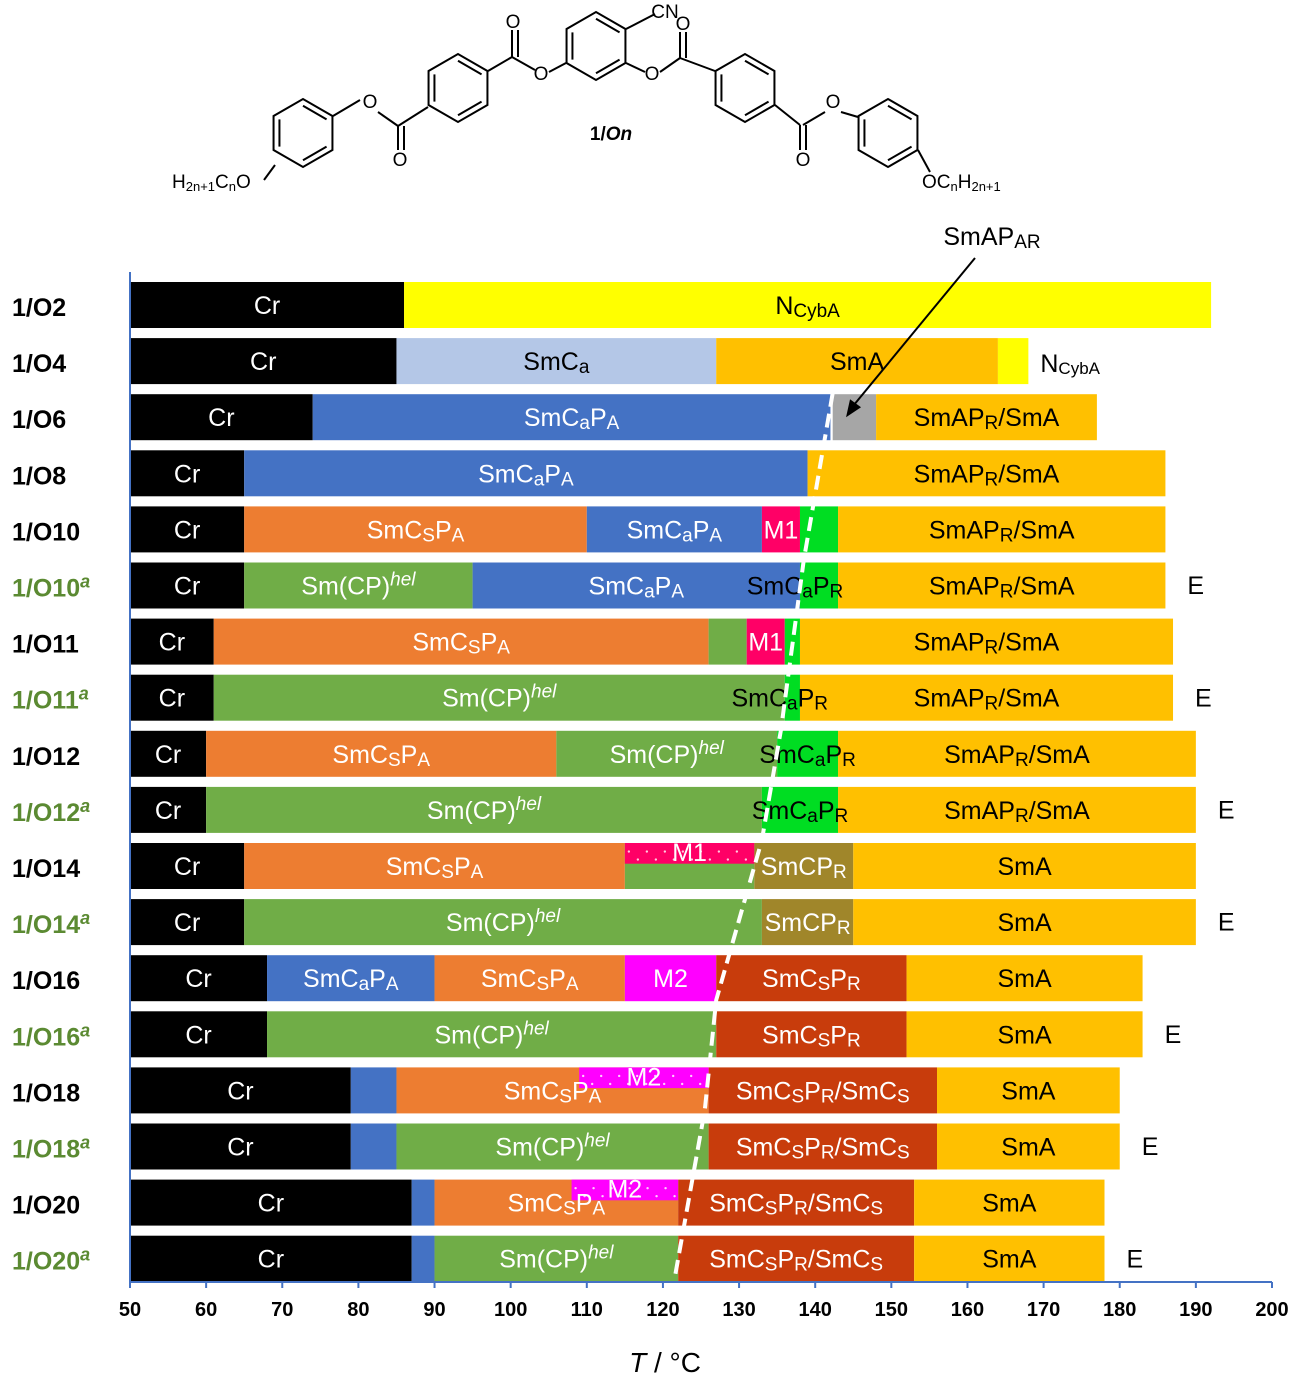 The width and height of the screenshot is (1300, 1383). Describe the element at coordinates (815, 1310) in the screenshot. I see `x-tick-label: 140` at that location.